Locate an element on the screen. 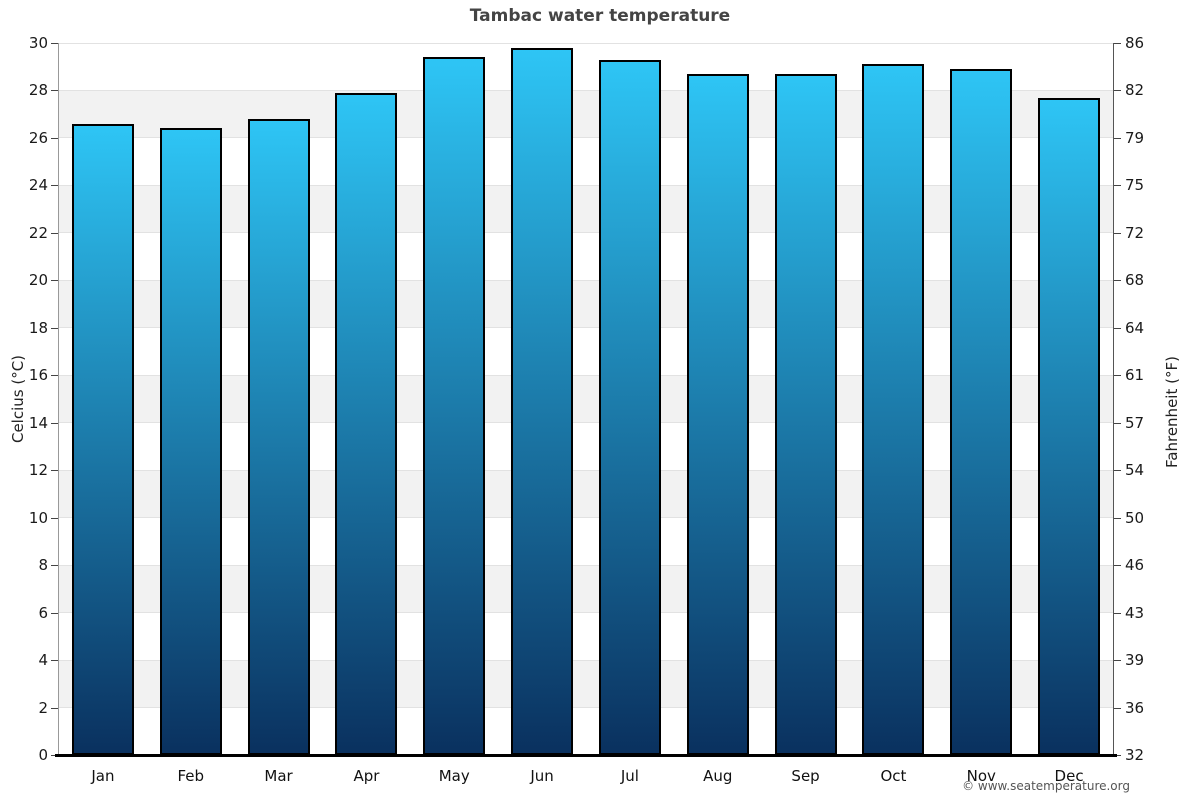 The width and height of the screenshot is (1200, 800). x-tick-label-sep: Sep is located at coordinates (805, 776).